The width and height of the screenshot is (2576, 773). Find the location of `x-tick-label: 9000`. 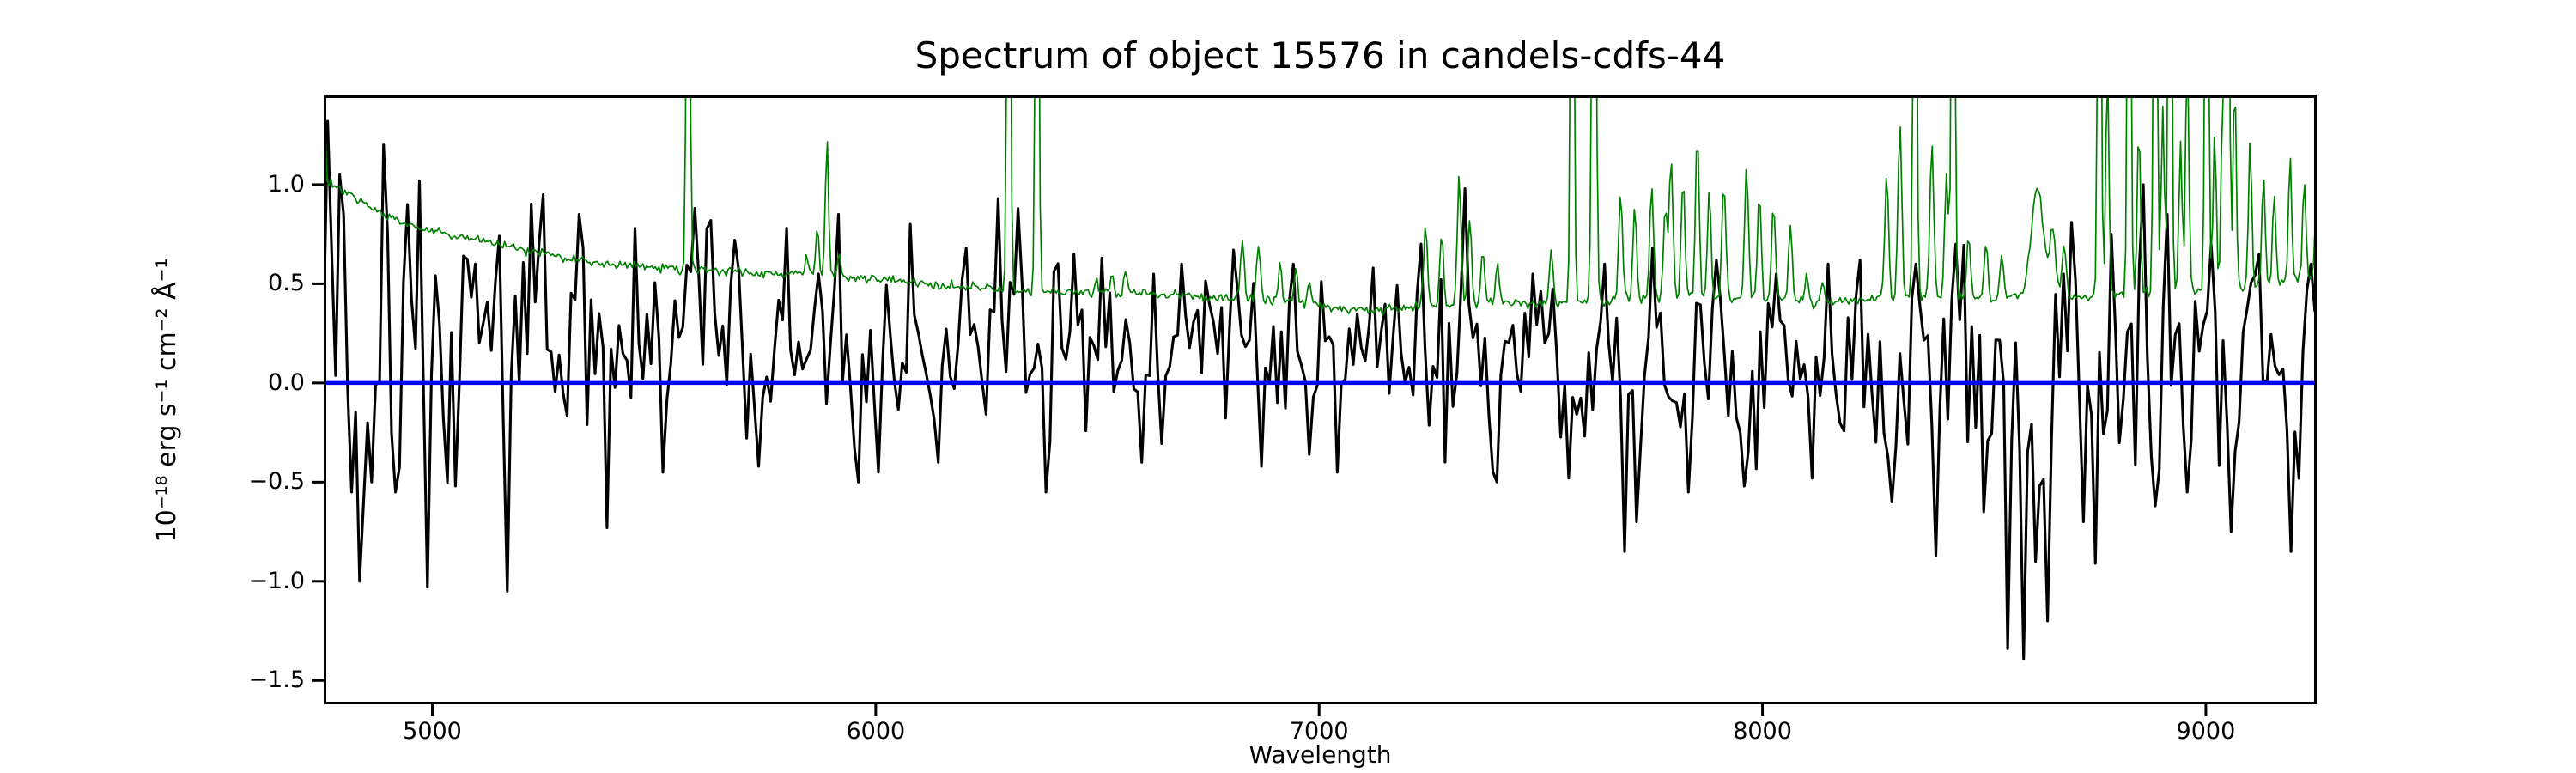

x-tick-label: 9000 is located at coordinates (2206, 731).